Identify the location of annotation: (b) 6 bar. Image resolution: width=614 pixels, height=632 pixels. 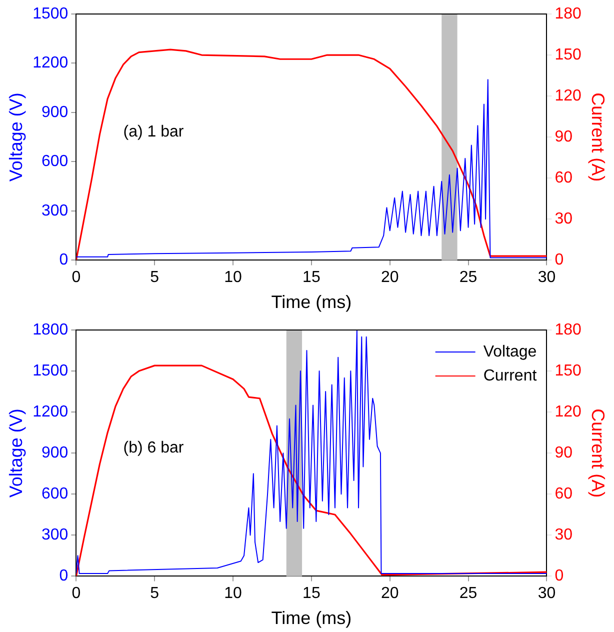
(153, 448).